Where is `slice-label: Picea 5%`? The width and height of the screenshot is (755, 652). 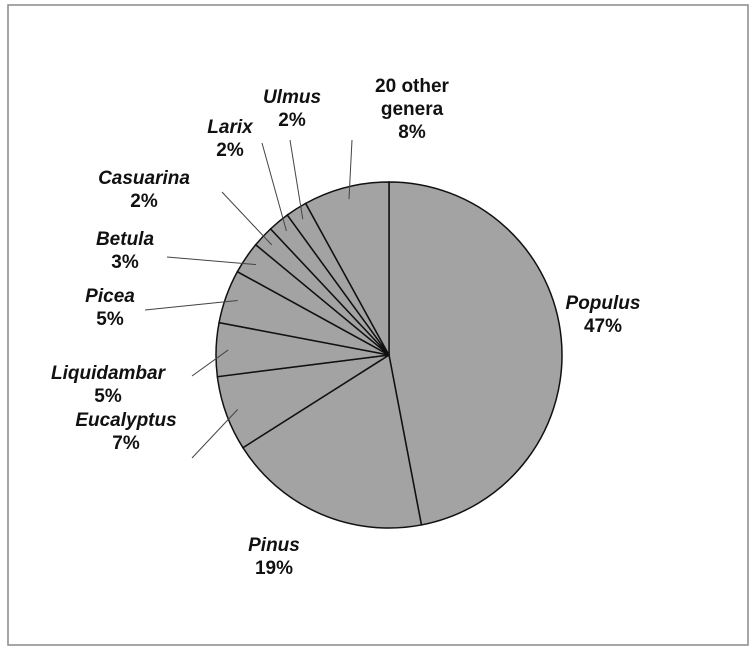 slice-label: Picea 5% is located at coordinates (110, 308).